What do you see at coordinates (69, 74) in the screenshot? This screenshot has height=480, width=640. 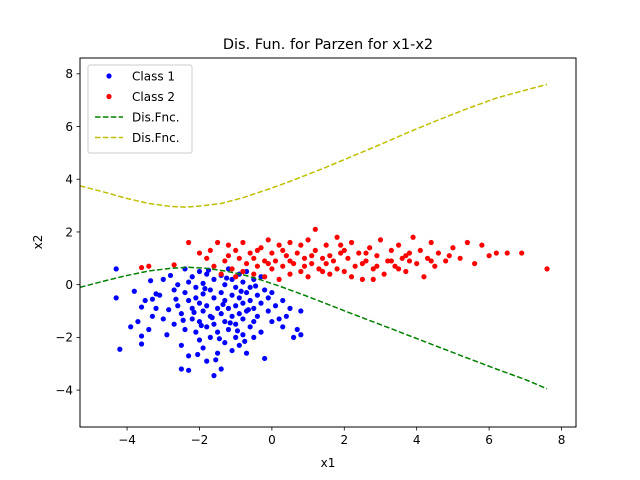 I see `y-tick-label: 8` at bounding box center [69, 74].